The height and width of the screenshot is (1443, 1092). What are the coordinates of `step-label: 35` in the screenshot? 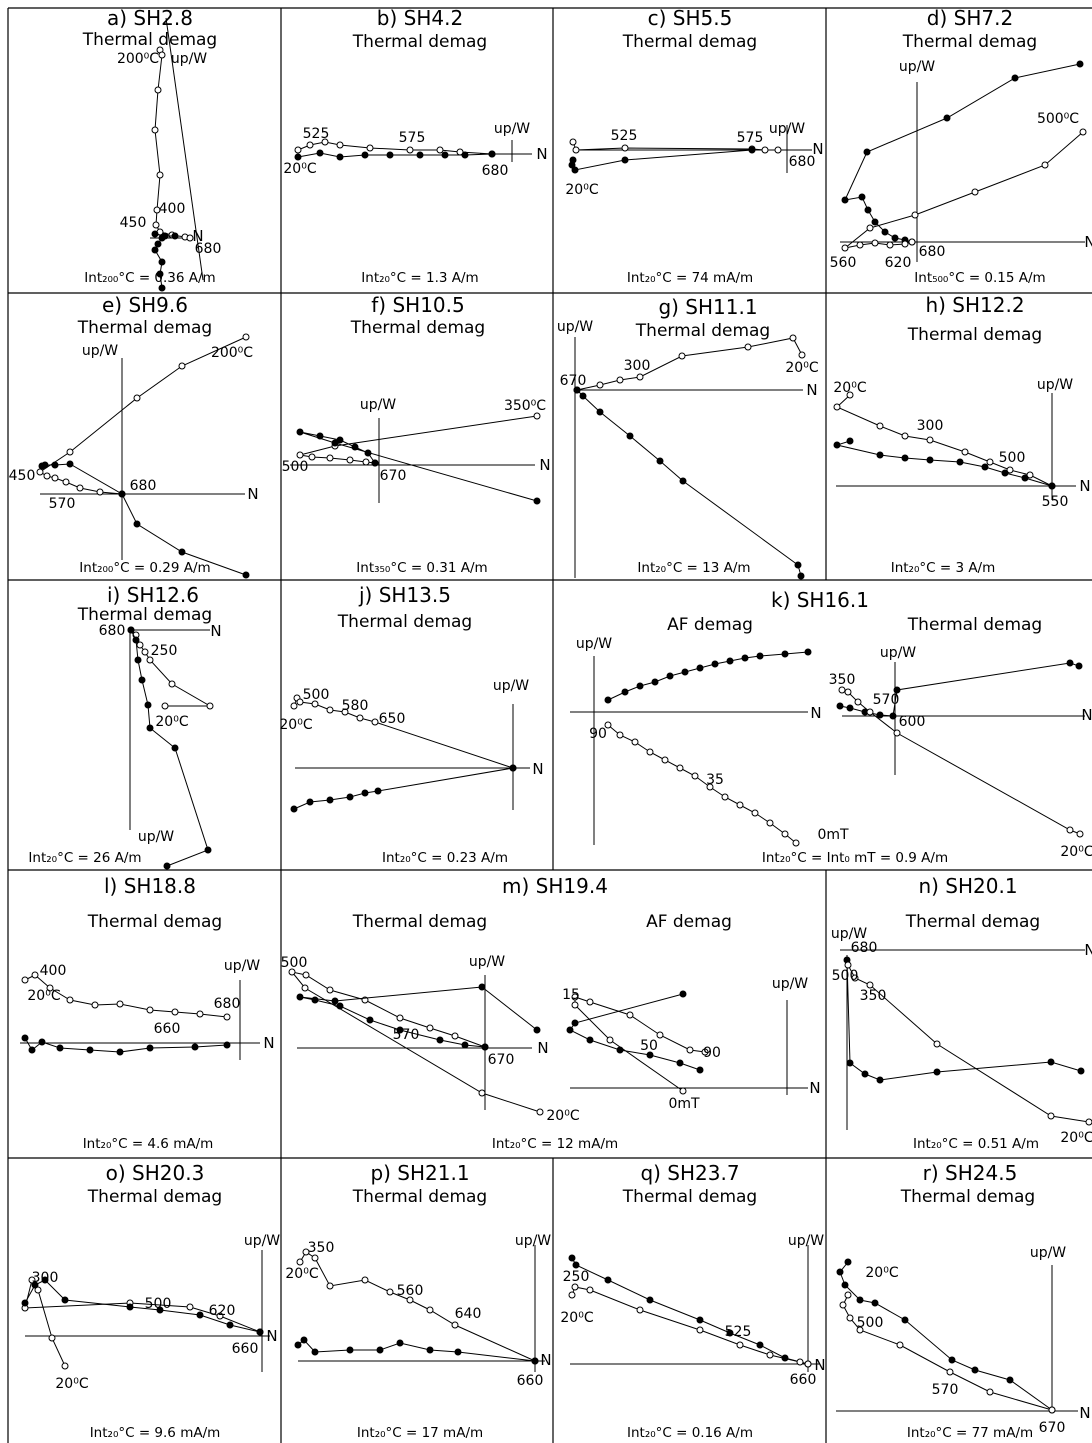 It's located at (715, 780).